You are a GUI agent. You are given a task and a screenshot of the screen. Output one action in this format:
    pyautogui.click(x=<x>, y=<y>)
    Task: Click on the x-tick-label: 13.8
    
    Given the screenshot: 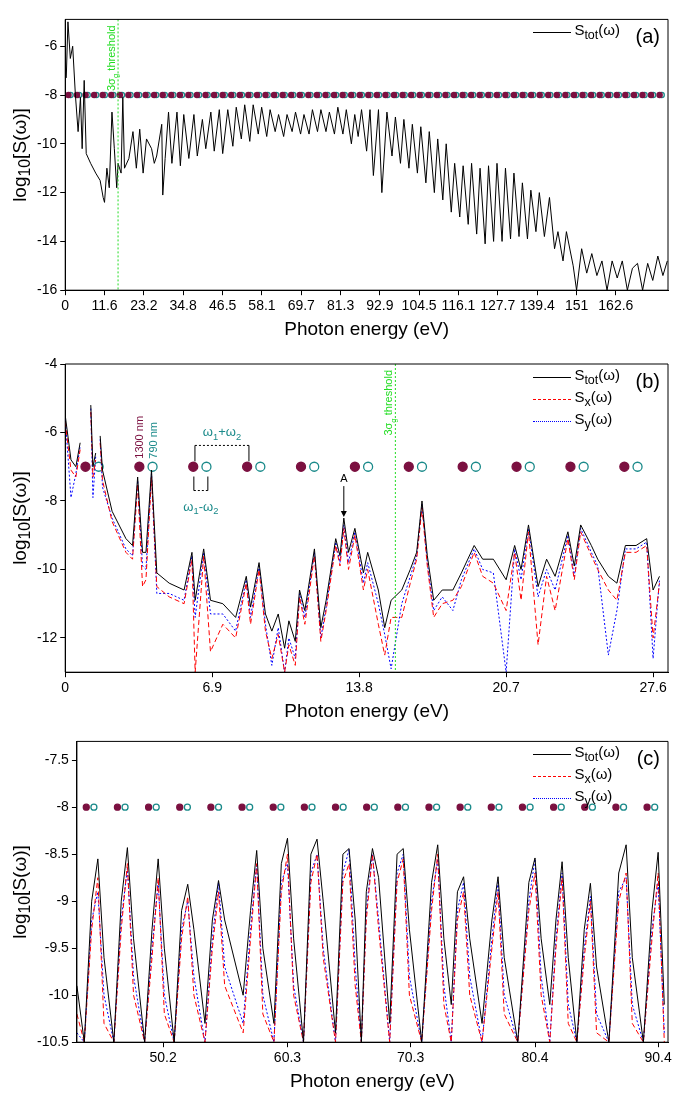 What is the action you would take?
    pyautogui.click(x=359, y=687)
    